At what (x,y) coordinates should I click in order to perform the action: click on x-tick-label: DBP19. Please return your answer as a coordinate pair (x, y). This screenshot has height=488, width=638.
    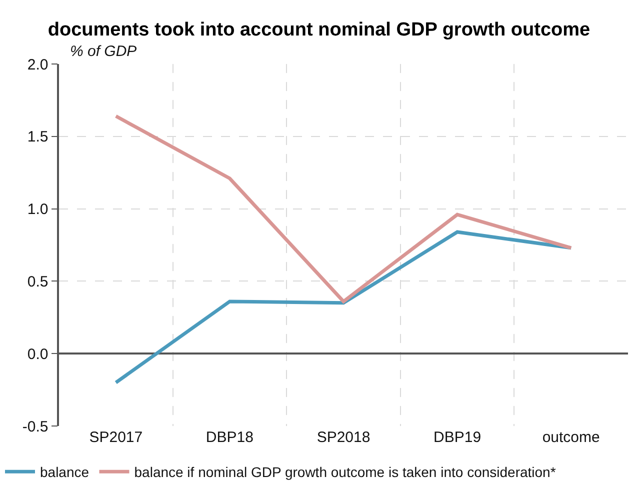
    Looking at the image, I should click on (458, 437).